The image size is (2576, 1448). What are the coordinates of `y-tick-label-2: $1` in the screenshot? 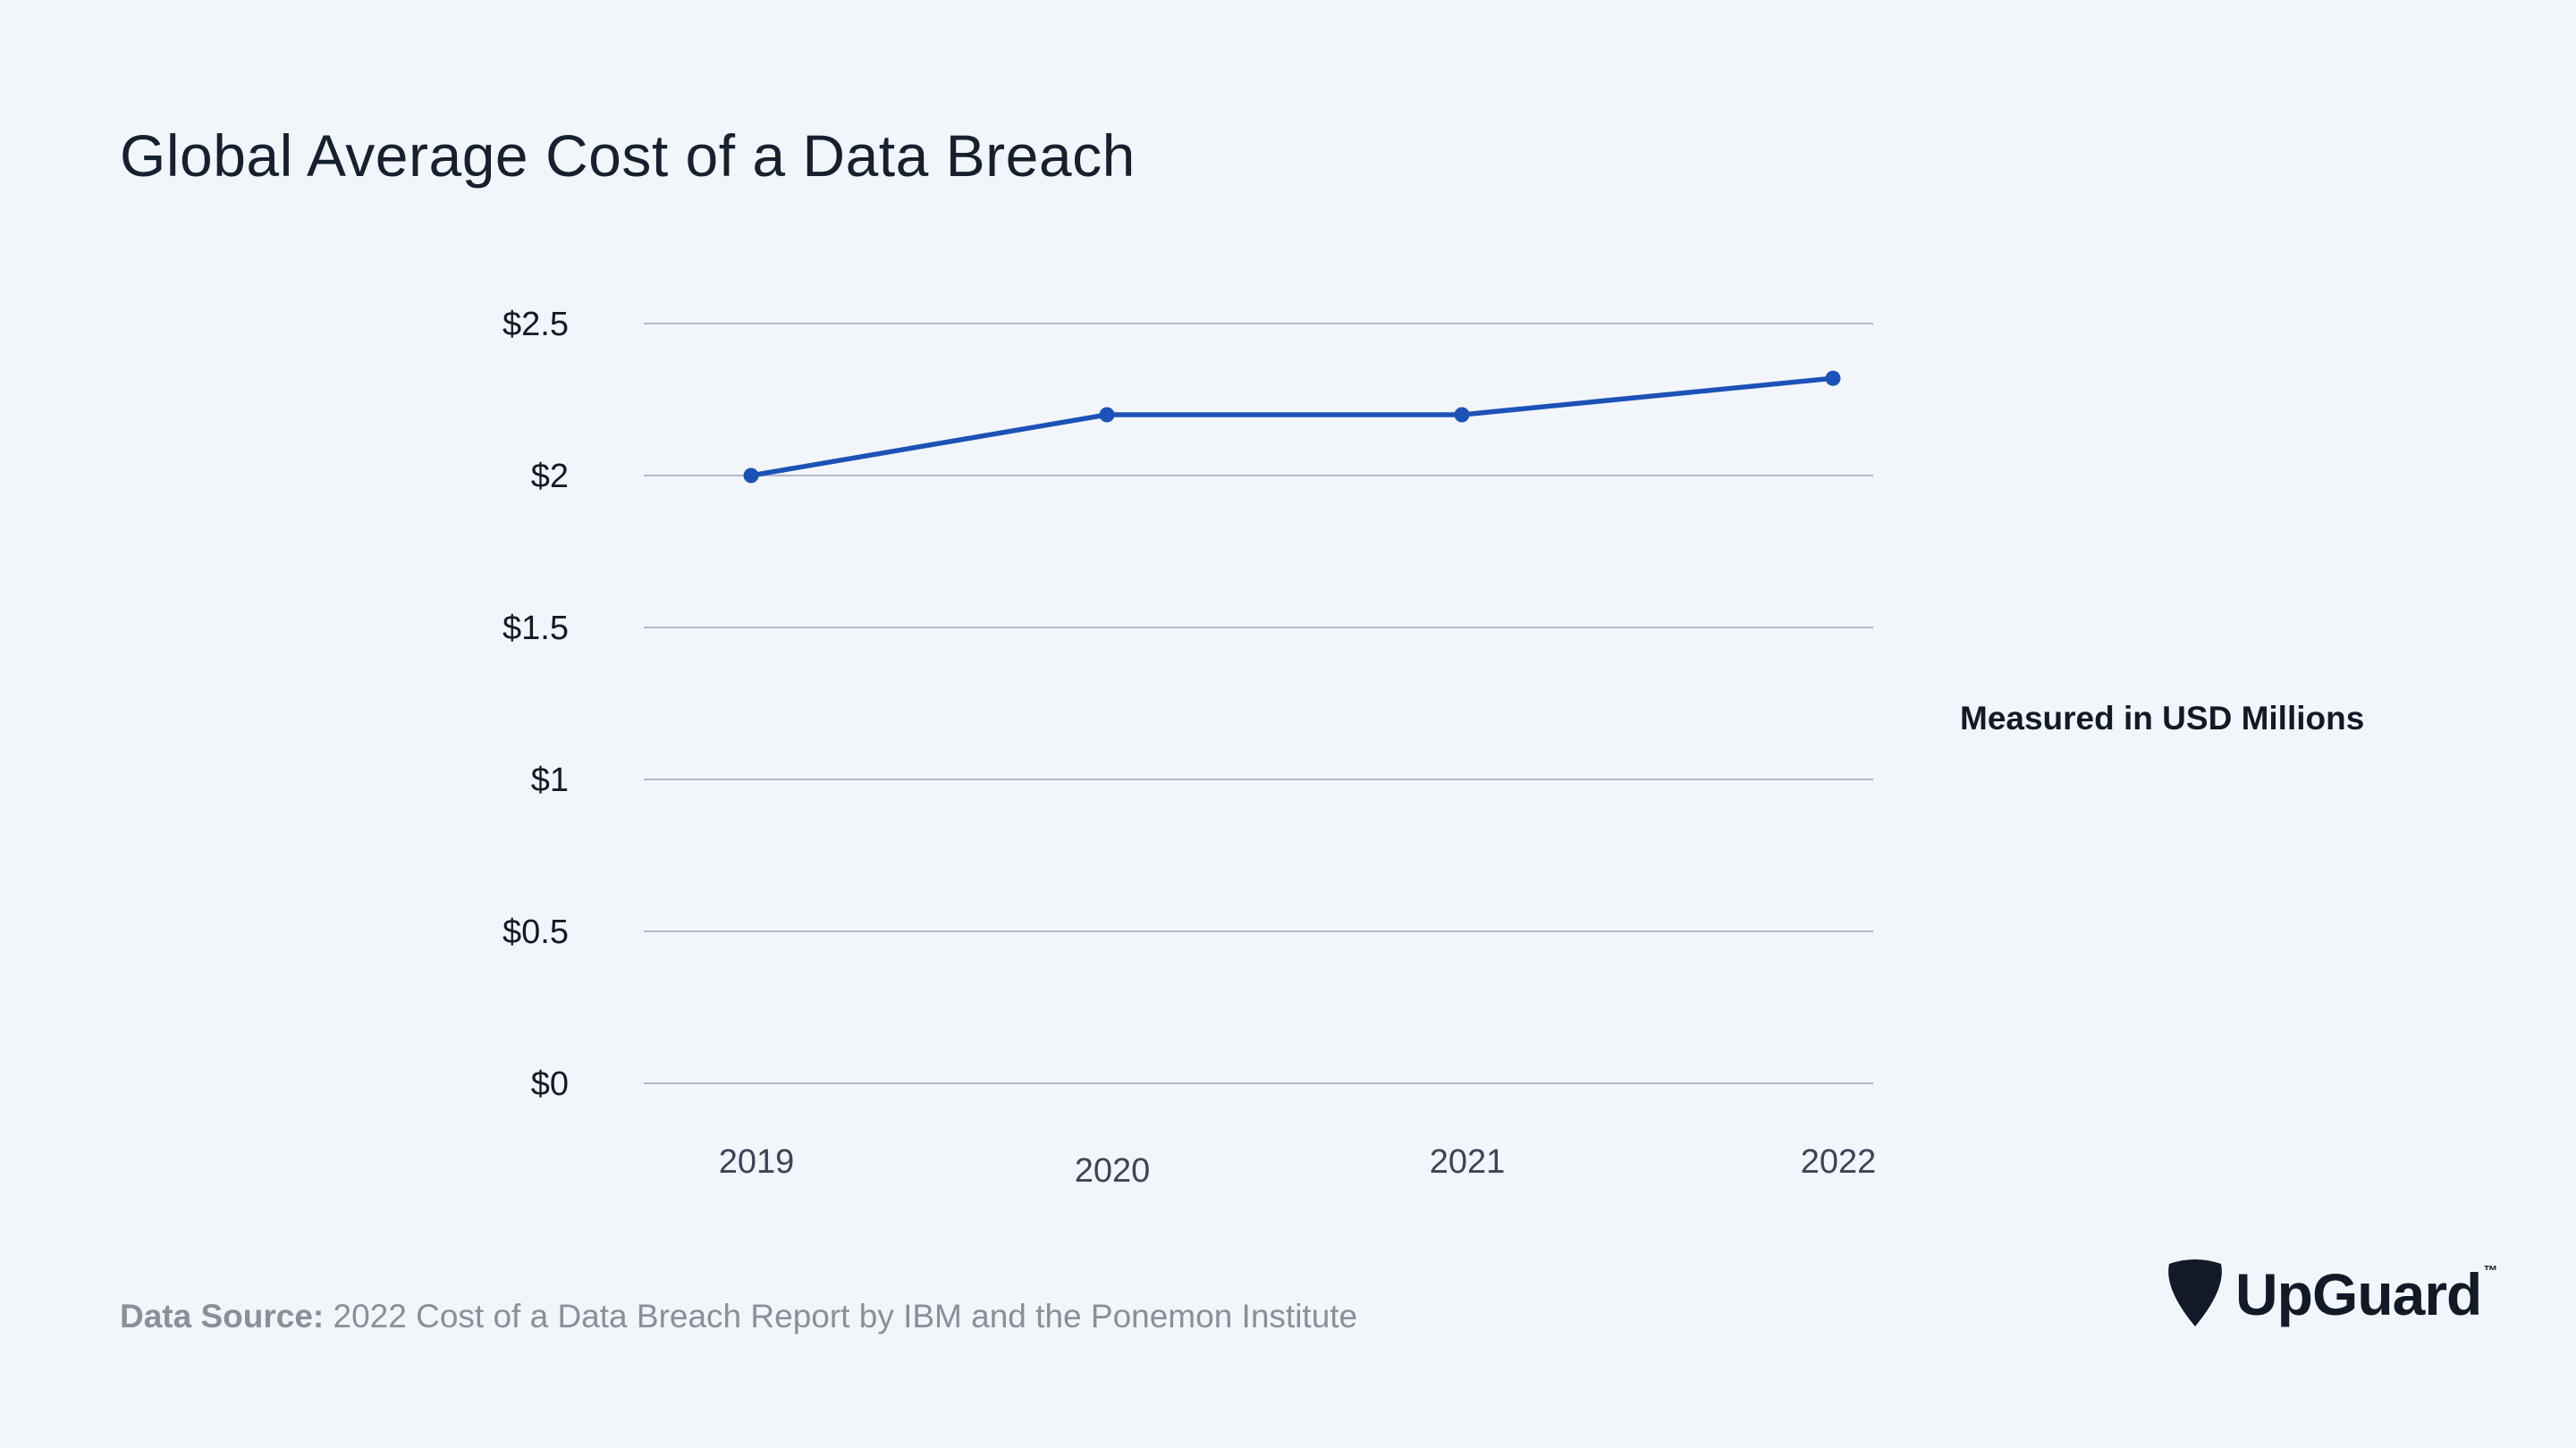 It's located at (550, 780).